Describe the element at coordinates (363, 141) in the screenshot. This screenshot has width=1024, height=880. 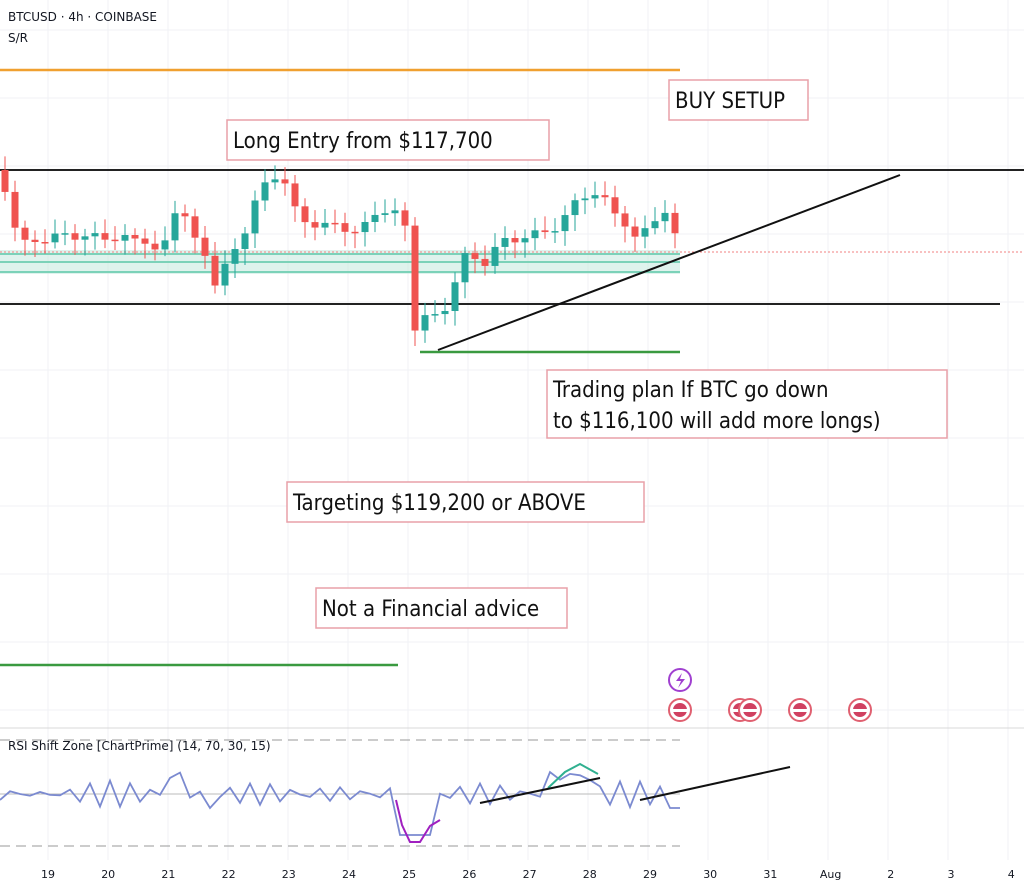
I see `note: Long Entry from $117,700` at that location.